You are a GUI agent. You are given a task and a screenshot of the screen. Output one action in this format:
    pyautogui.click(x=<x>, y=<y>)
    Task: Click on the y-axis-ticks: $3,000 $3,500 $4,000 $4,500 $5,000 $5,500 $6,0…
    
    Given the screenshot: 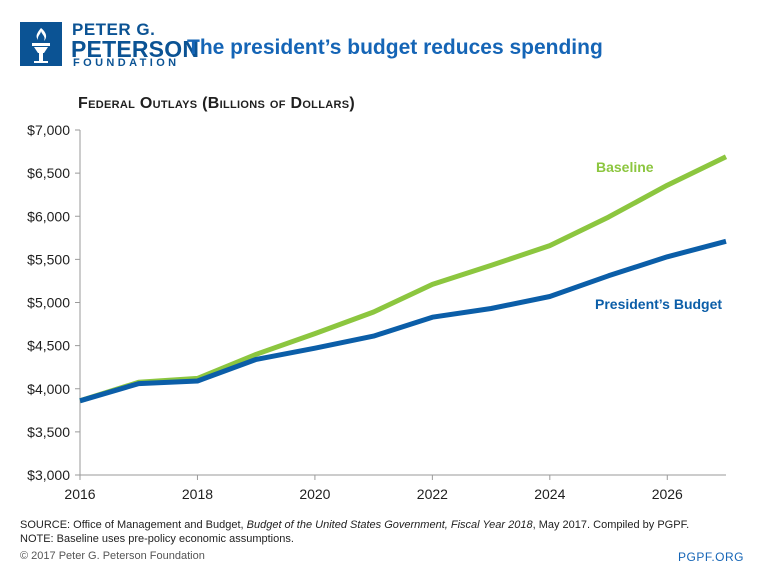 What is the action you would take?
    pyautogui.click(x=53, y=302)
    